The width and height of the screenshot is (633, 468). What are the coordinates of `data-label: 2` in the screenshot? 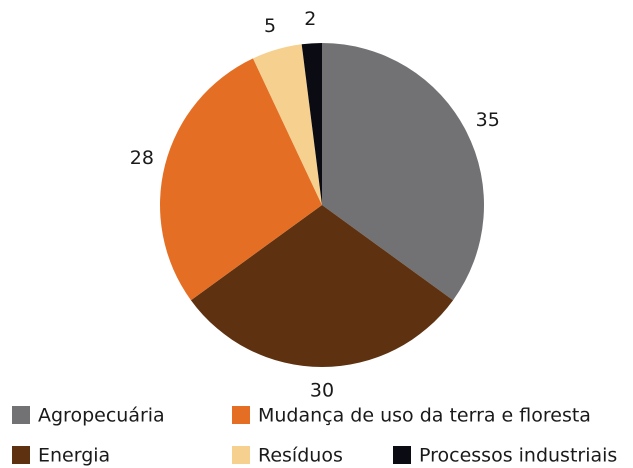 It's located at (310, 19).